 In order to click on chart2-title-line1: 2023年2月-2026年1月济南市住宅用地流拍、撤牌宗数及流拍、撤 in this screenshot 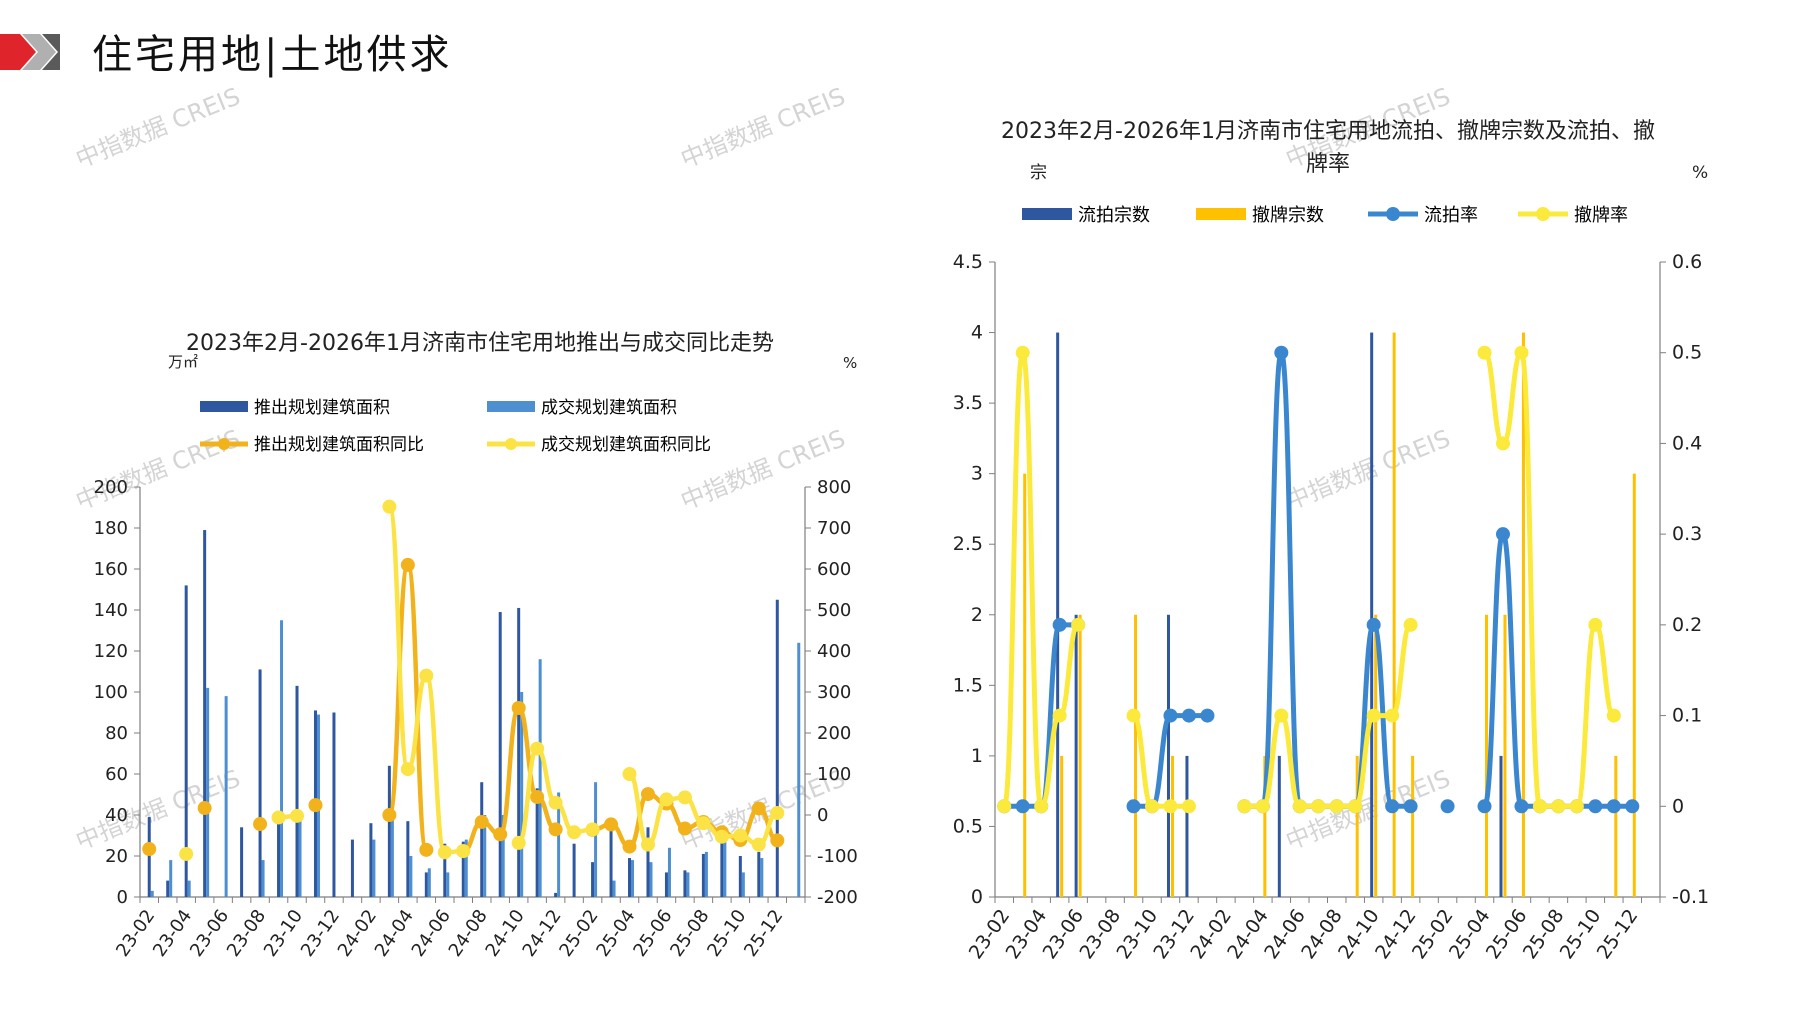, I will do `click(1328, 131)`.